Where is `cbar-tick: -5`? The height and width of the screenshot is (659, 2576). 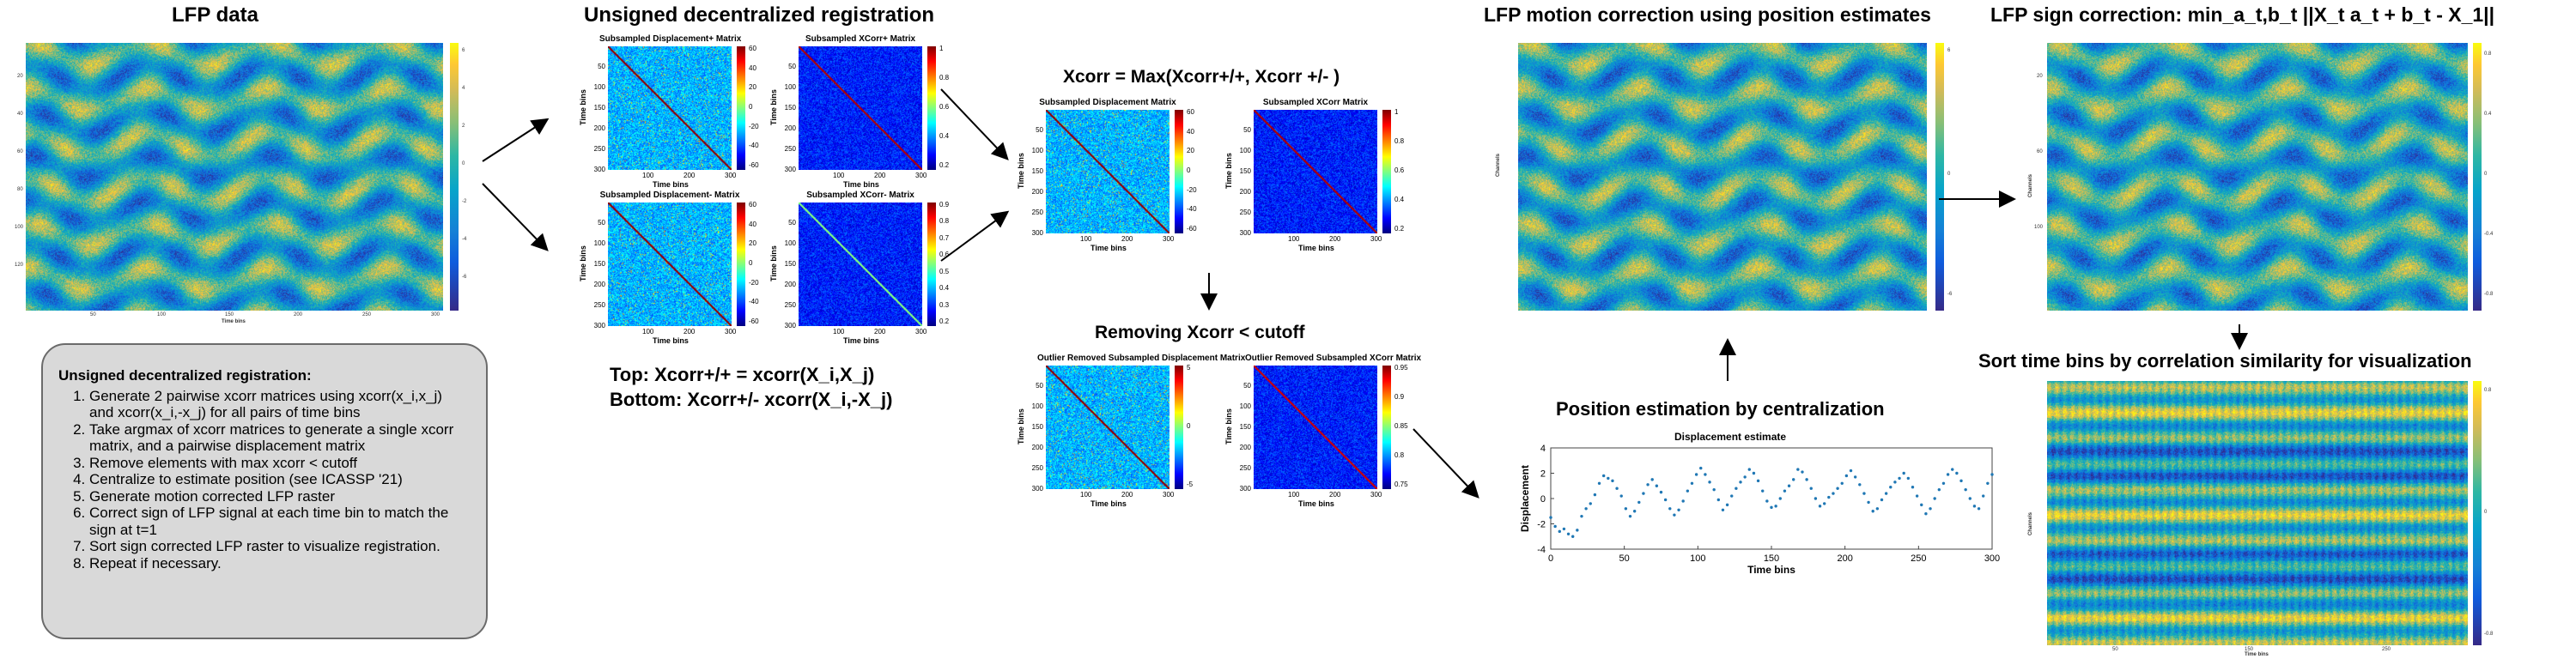 cbar-tick: -5 is located at coordinates (1191, 484).